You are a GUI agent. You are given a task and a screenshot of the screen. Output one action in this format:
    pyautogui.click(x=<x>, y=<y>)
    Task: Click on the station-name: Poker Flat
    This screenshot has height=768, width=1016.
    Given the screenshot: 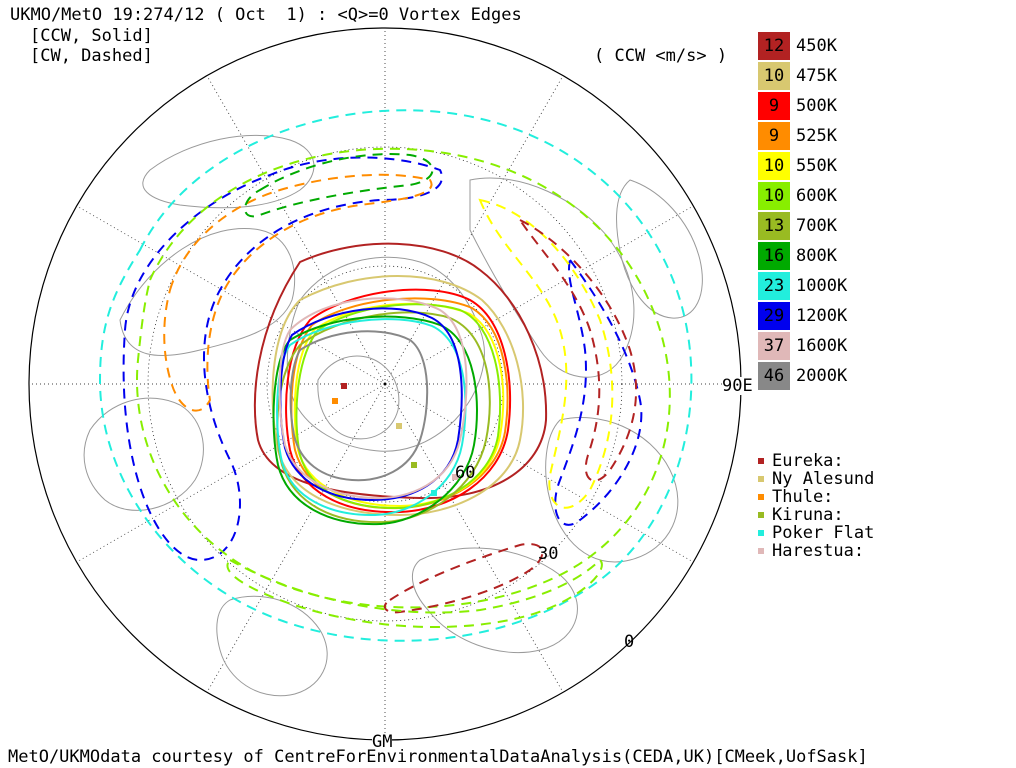 What is the action you would take?
    pyautogui.click(x=823, y=533)
    